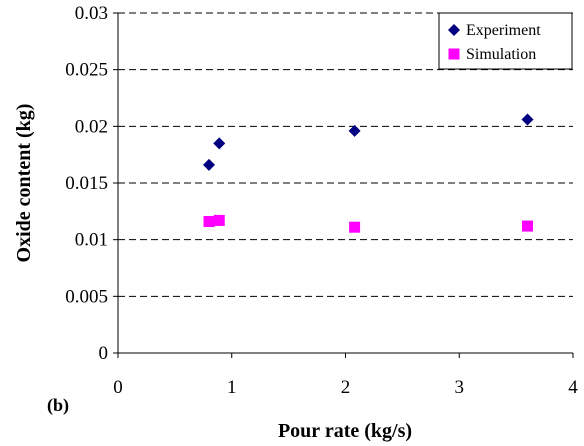  Describe the element at coordinates (346, 387) in the screenshot. I see `x-tick-label: 2` at that location.